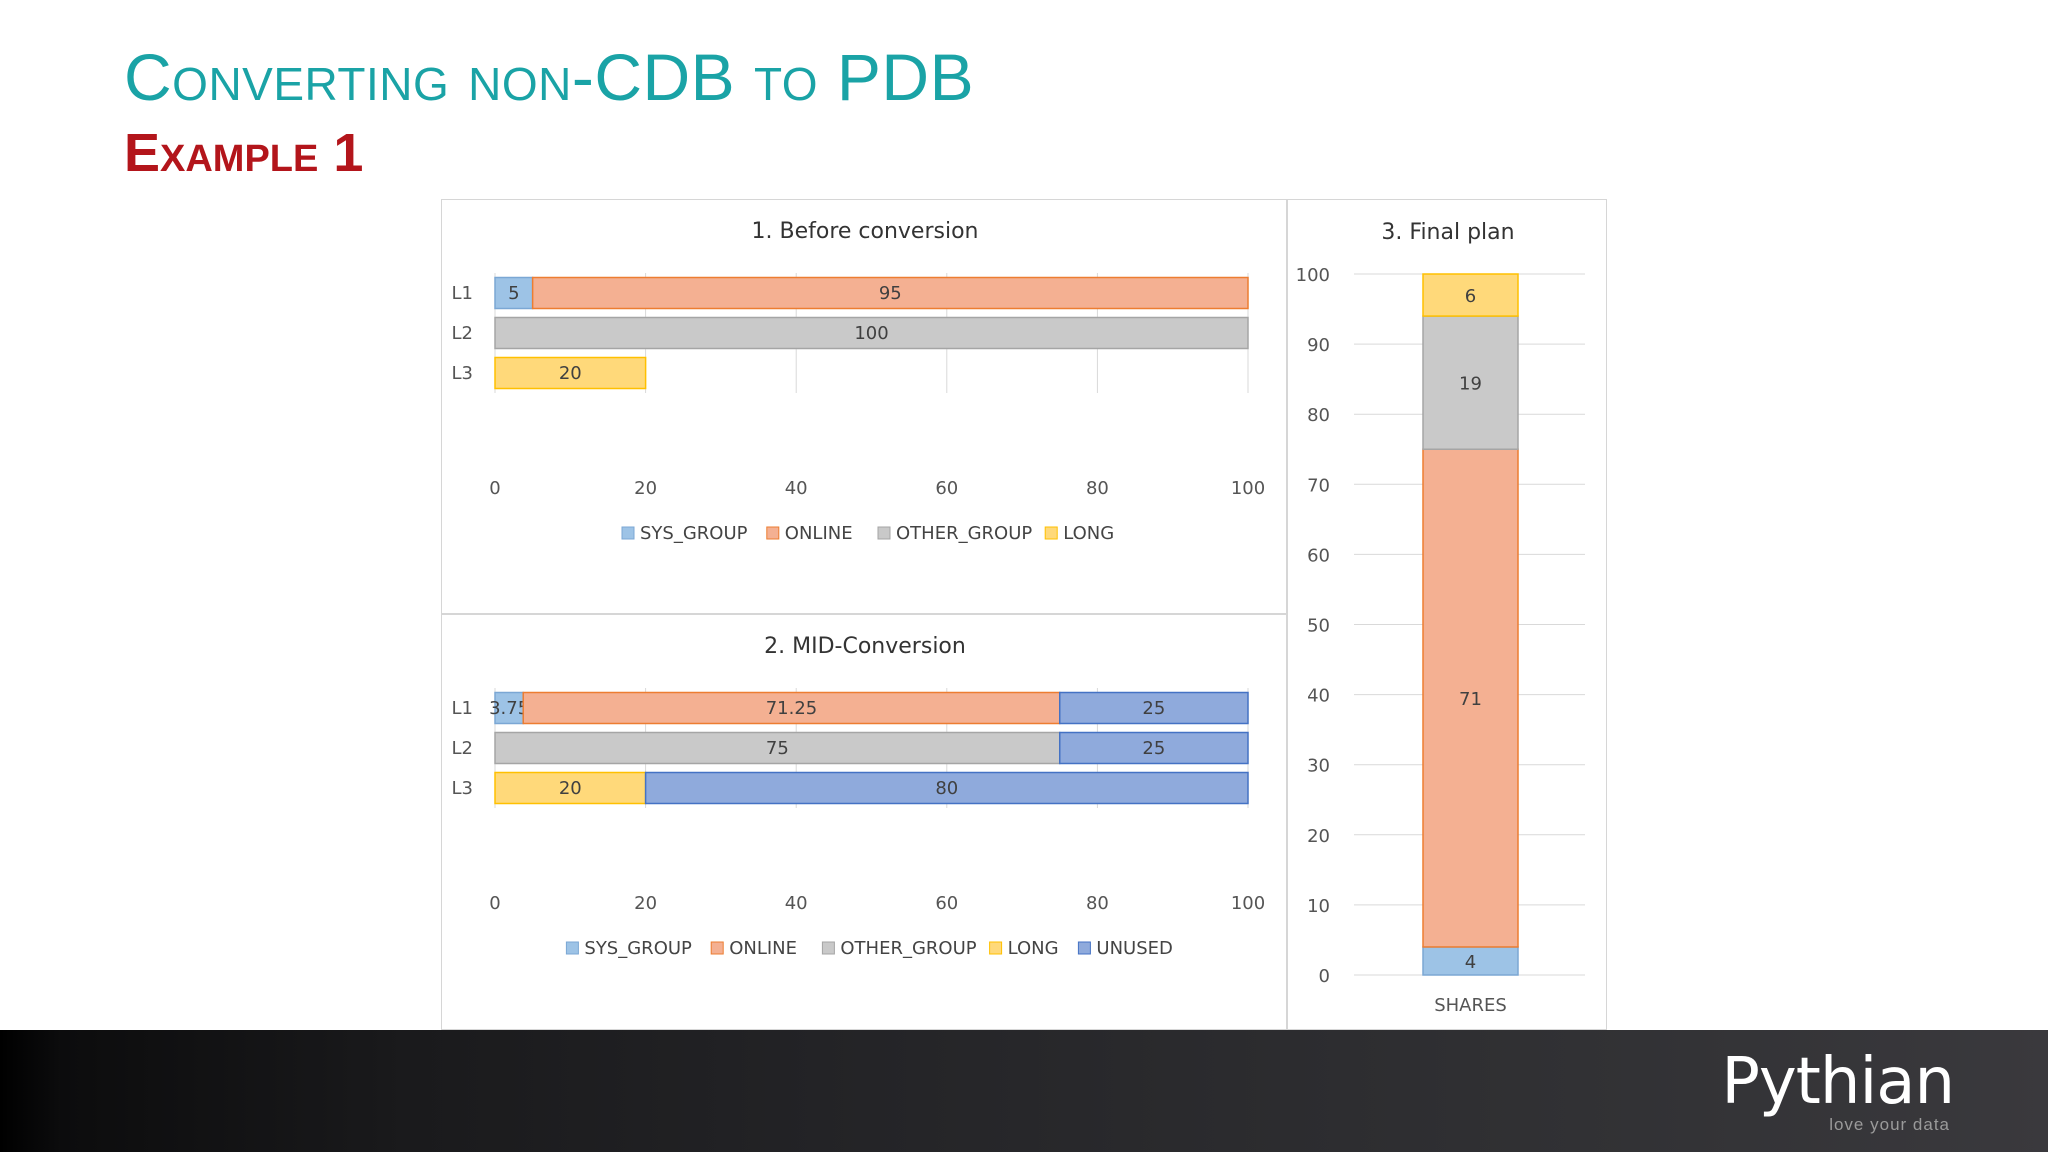 The width and height of the screenshot is (2048, 1152). Describe the element at coordinates (1318, 415) in the screenshot. I see `y-tick-label: 80` at that location.